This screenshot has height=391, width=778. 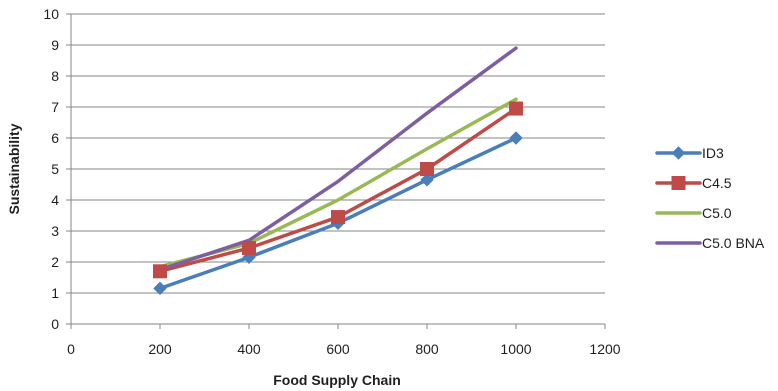 What do you see at coordinates (55, 200) in the screenshot?
I see `y-tick-label-4: 4` at bounding box center [55, 200].